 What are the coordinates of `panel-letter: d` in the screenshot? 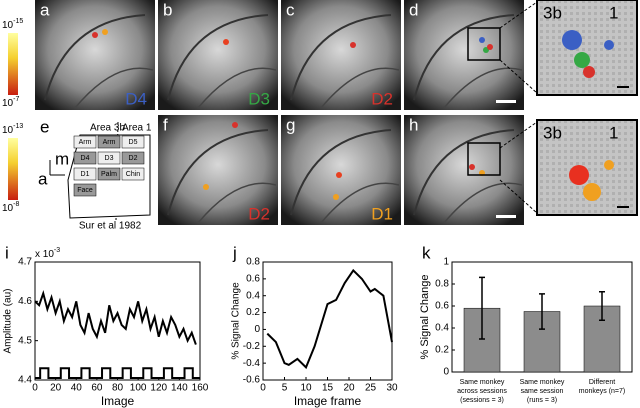 It's located at (413, 9).